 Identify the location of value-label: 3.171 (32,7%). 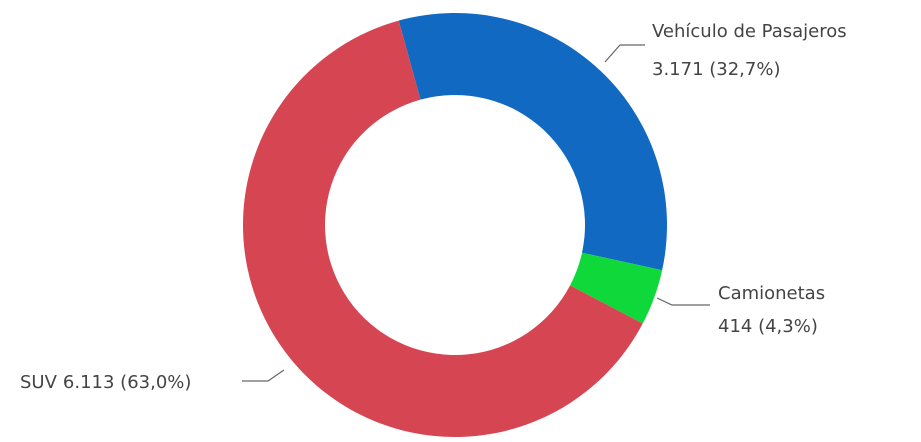
(716, 69).